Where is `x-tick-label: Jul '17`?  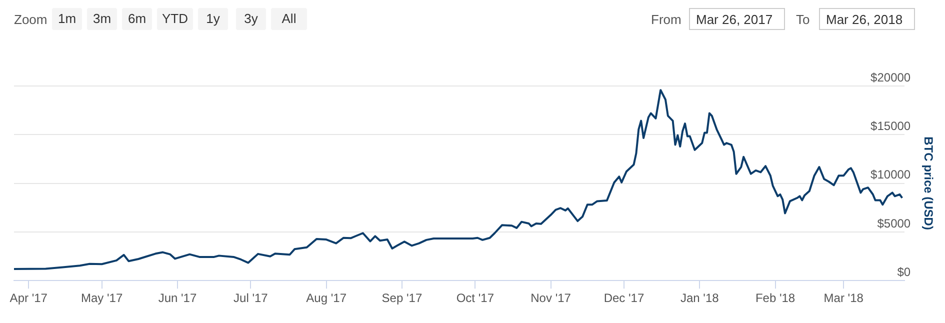
x-tick-label: Jul '17 is located at coordinates (251, 298).